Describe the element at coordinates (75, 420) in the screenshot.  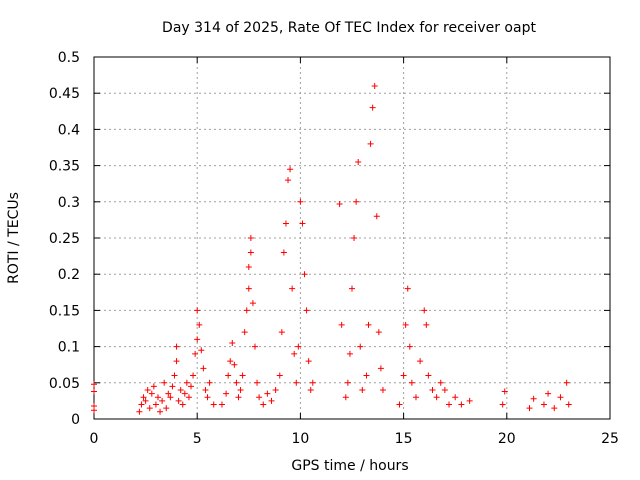
I see `y-tick-label: 0` at that location.